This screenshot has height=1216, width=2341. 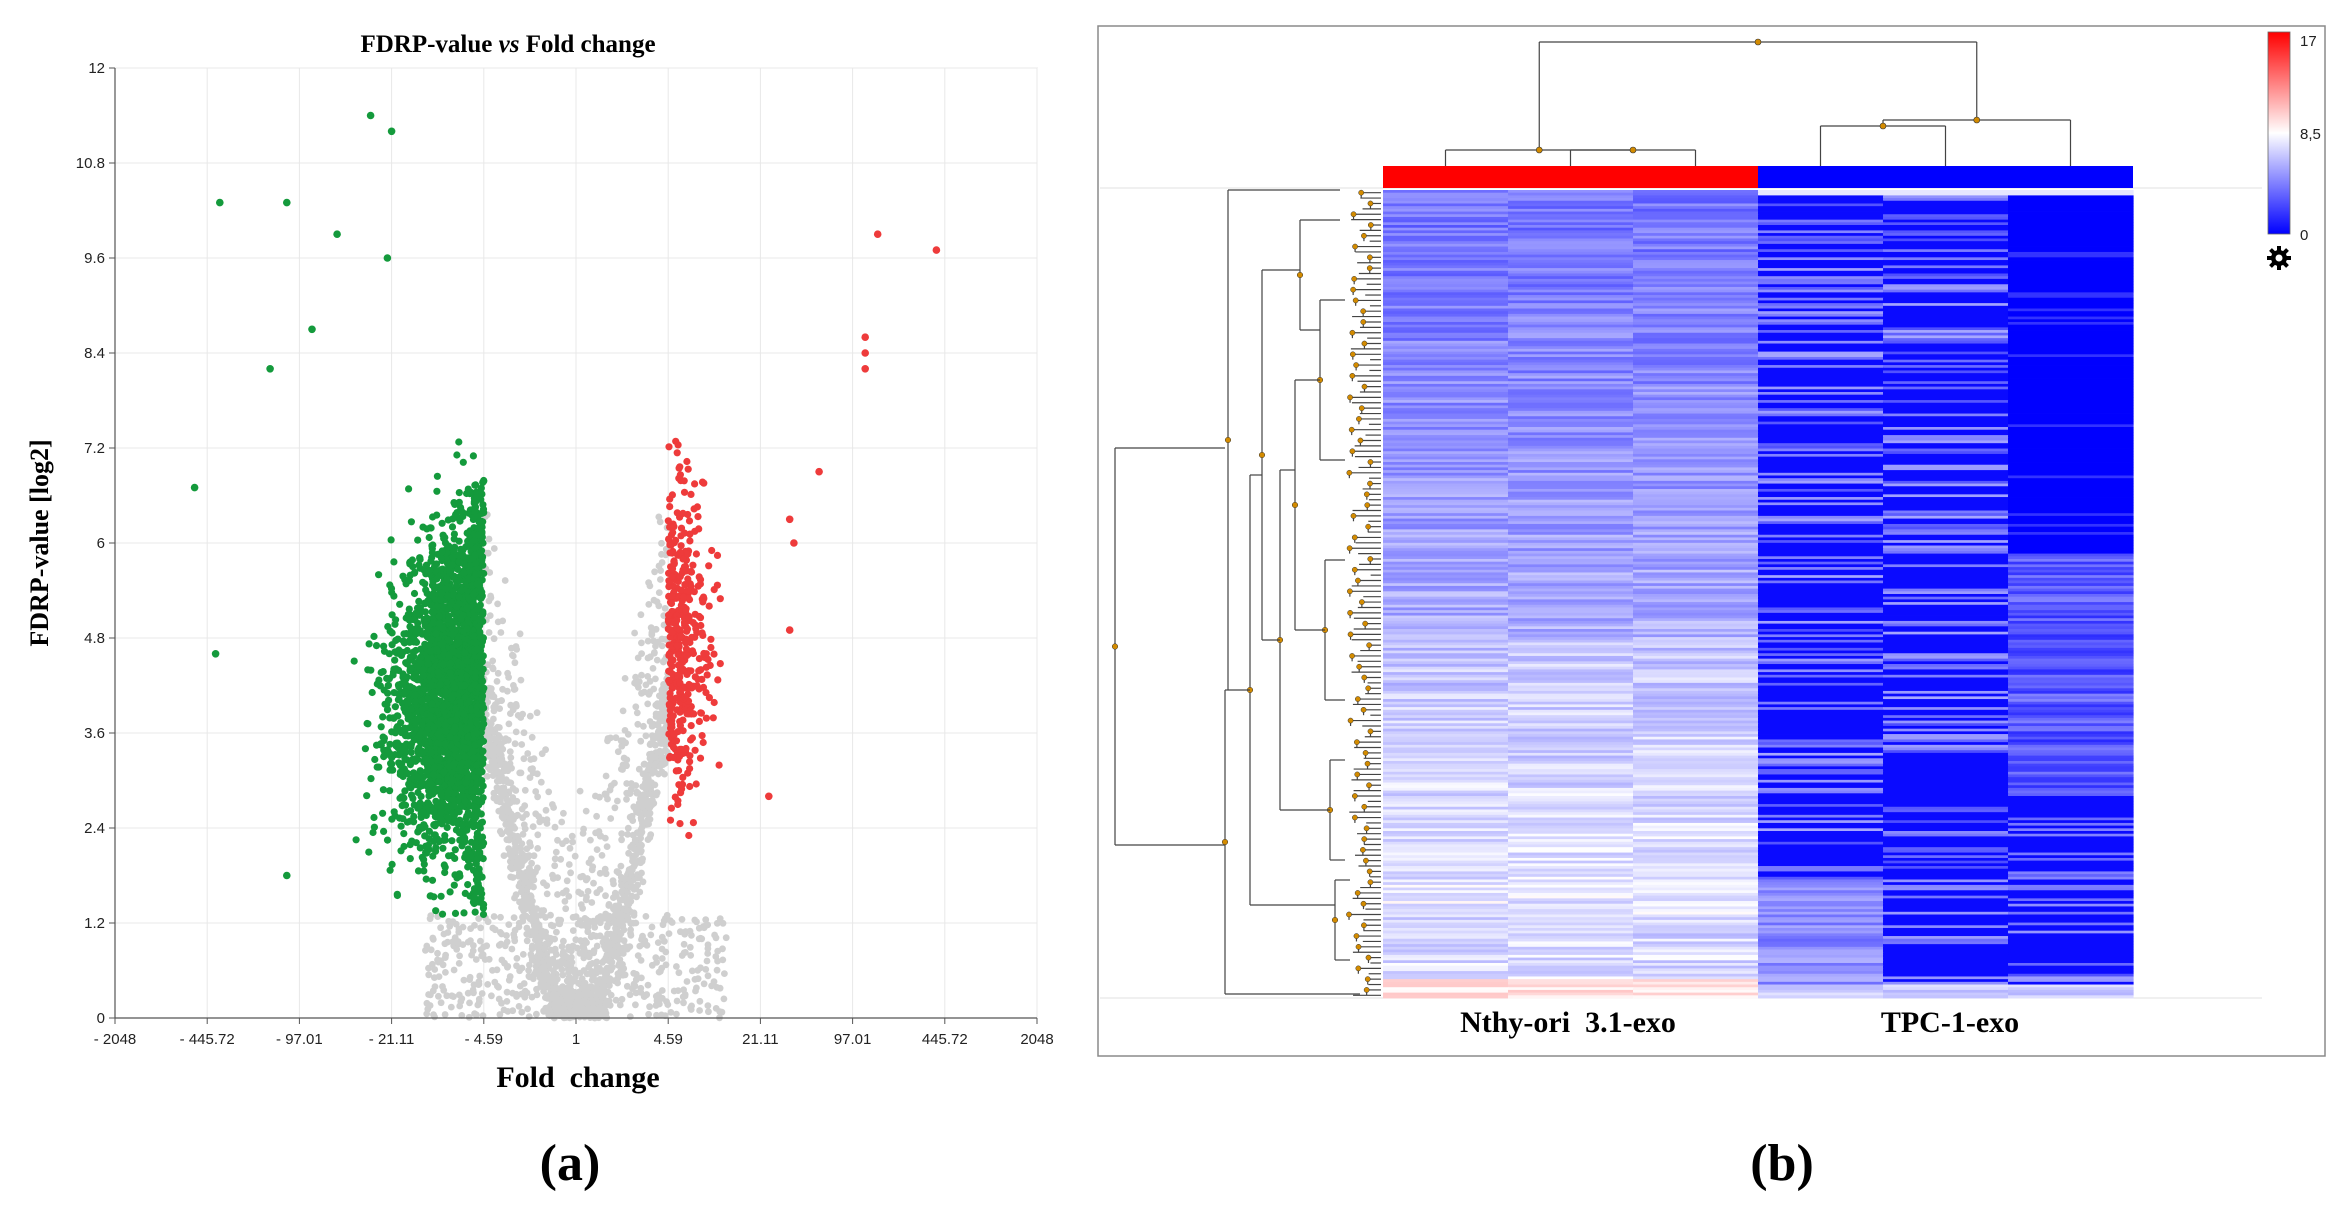 I want to click on volcano-point-up, so click(x=698, y=517).